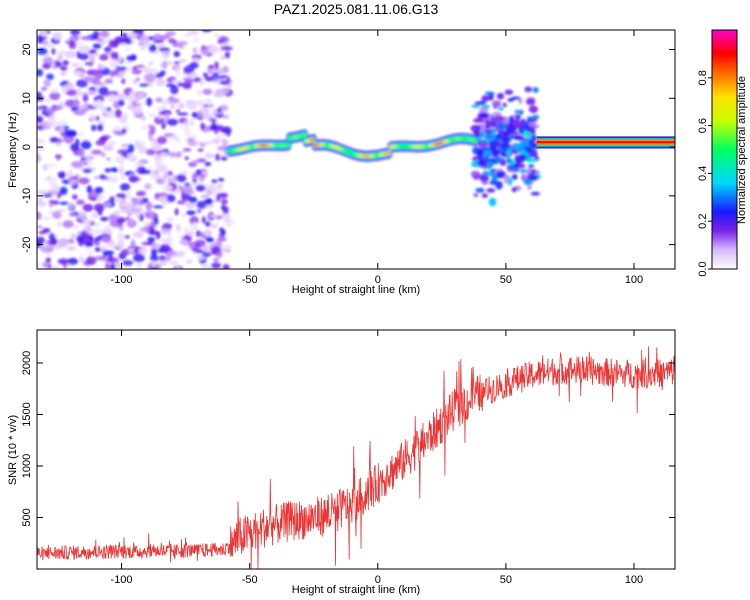  Describe the element at coordinates (27, 147) in the screenshot. I see `spectrogram-ytick-label: 0` at that location.